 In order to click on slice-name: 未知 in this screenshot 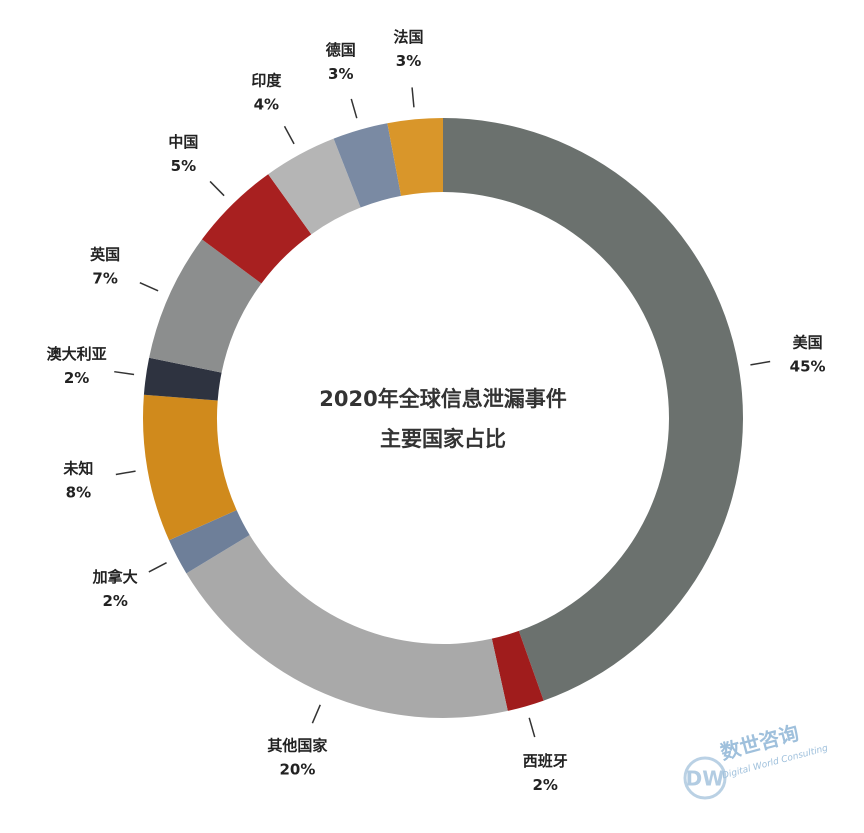, I will do `click(77, 468)`.